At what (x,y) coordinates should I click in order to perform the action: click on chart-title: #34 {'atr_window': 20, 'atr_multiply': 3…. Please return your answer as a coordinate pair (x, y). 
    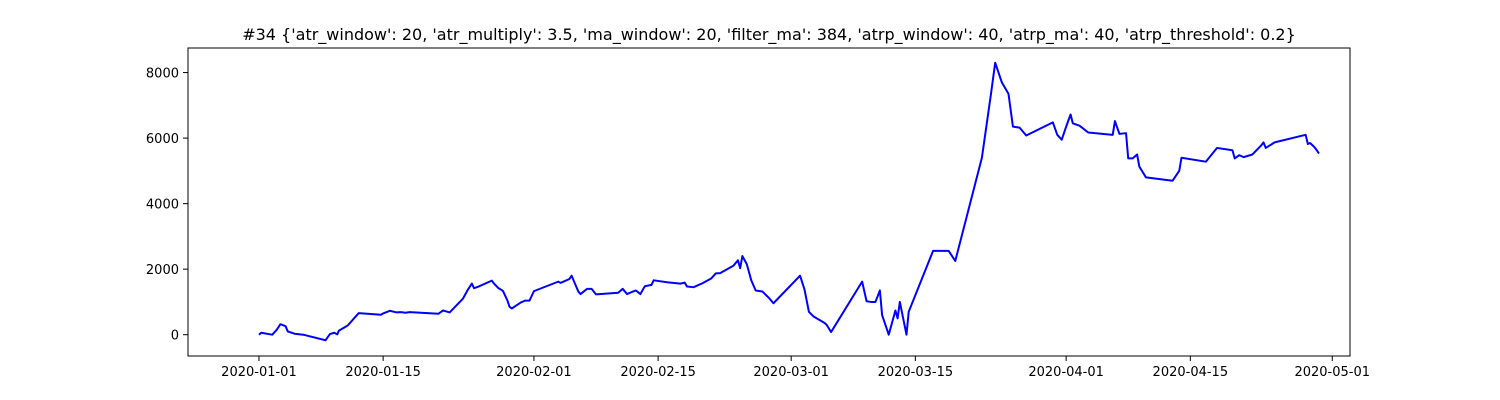
    Looking at the image, I should click on (769, 35).